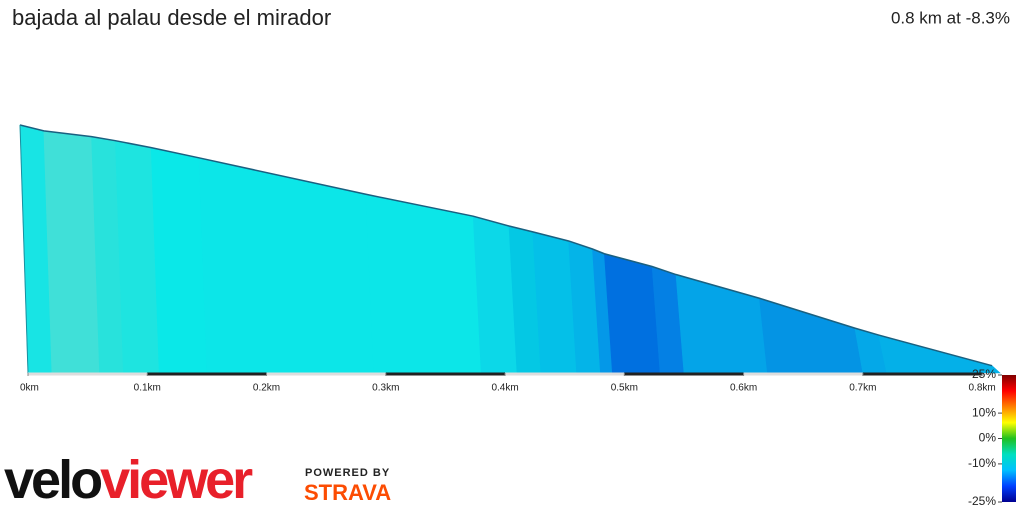 The width and height of the screenshot is (1024, 517). Describe the element at coordinates (24, 249) in the screenshot. I see `profile-edge` at that location.